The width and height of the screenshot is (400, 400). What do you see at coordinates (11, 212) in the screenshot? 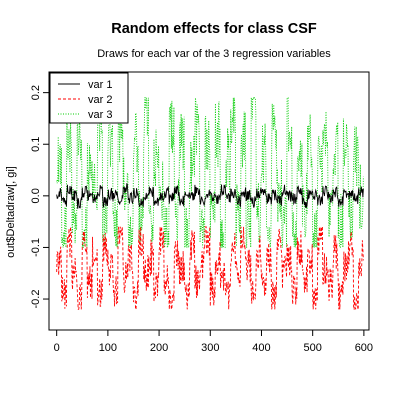
I see `y-axis-label: out$Deltadraw[, gi]` at bounding box center [11, 212].